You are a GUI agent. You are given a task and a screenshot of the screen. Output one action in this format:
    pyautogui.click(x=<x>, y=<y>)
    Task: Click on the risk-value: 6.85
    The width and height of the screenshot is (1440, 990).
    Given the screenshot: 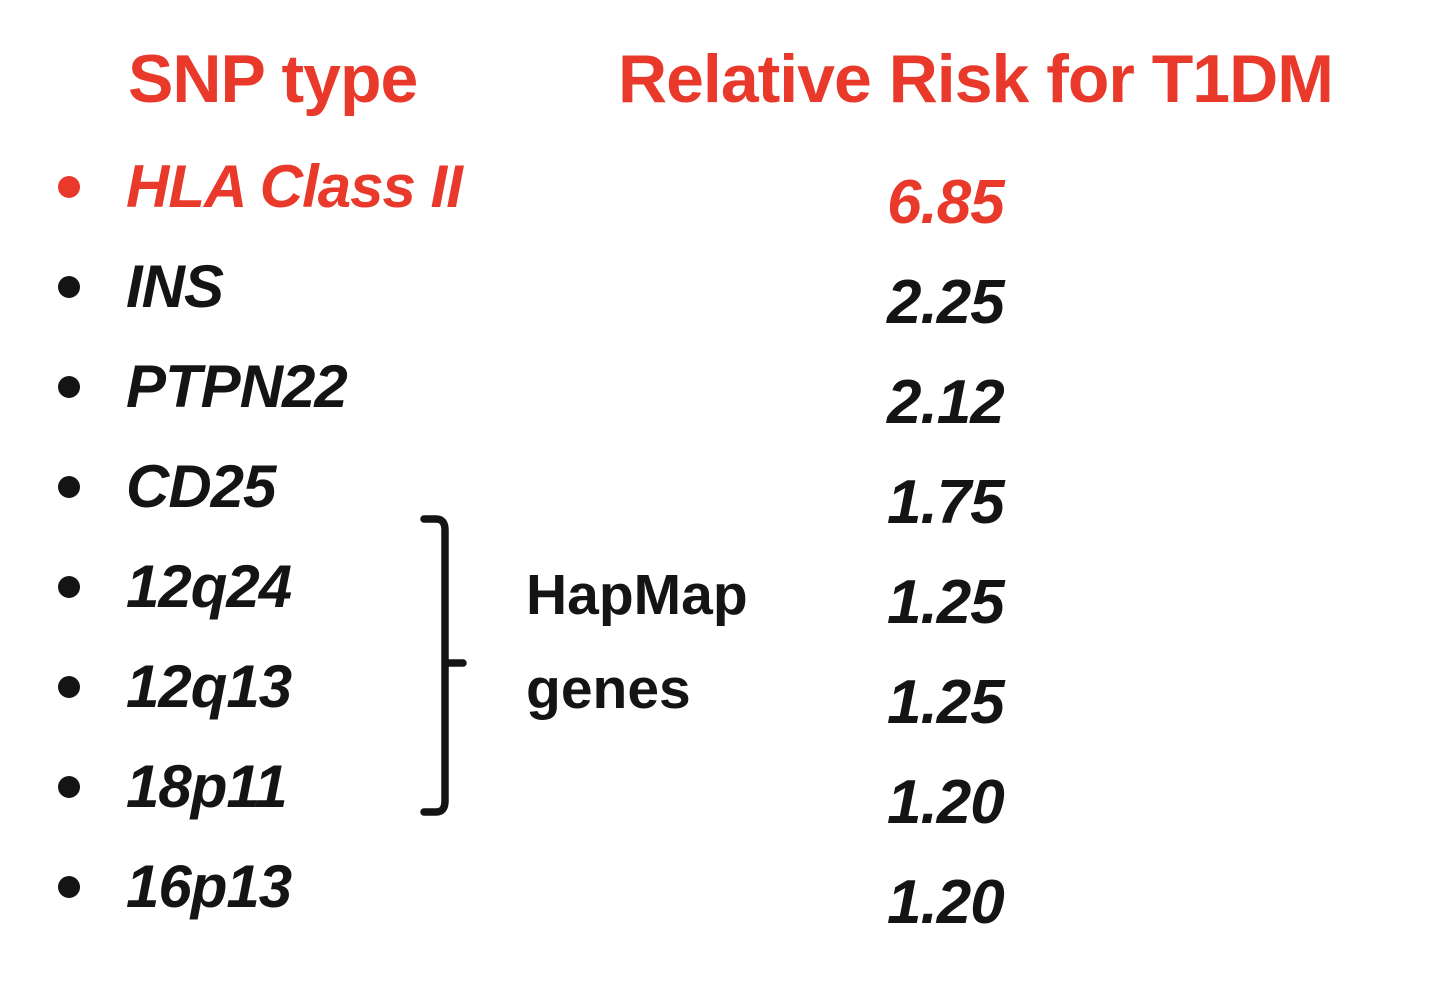 What is the action you would take?
    pyautogui.click(x=946, y=202)
    